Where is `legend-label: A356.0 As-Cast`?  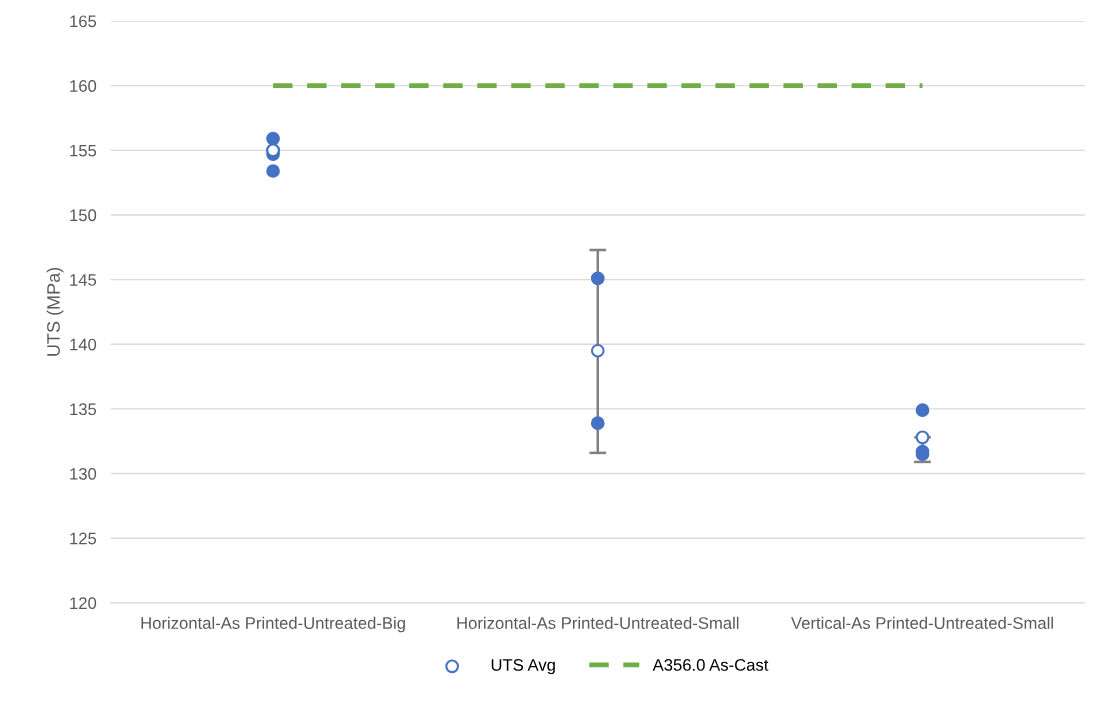
legend-label: A356.0 As-Cast is located at coordinates (710, 665).